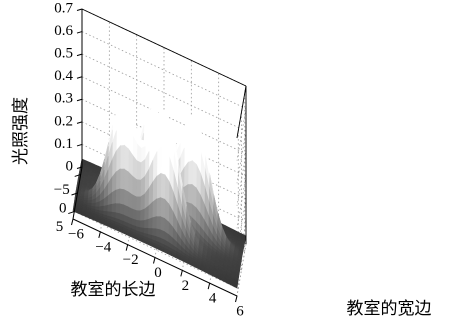 The width and height of the screenshot is (471, 322). What do you see at coordinates (76, 234) in the screenshot?
I see `x-tick-label: −6` at bounding box center [76, 234].